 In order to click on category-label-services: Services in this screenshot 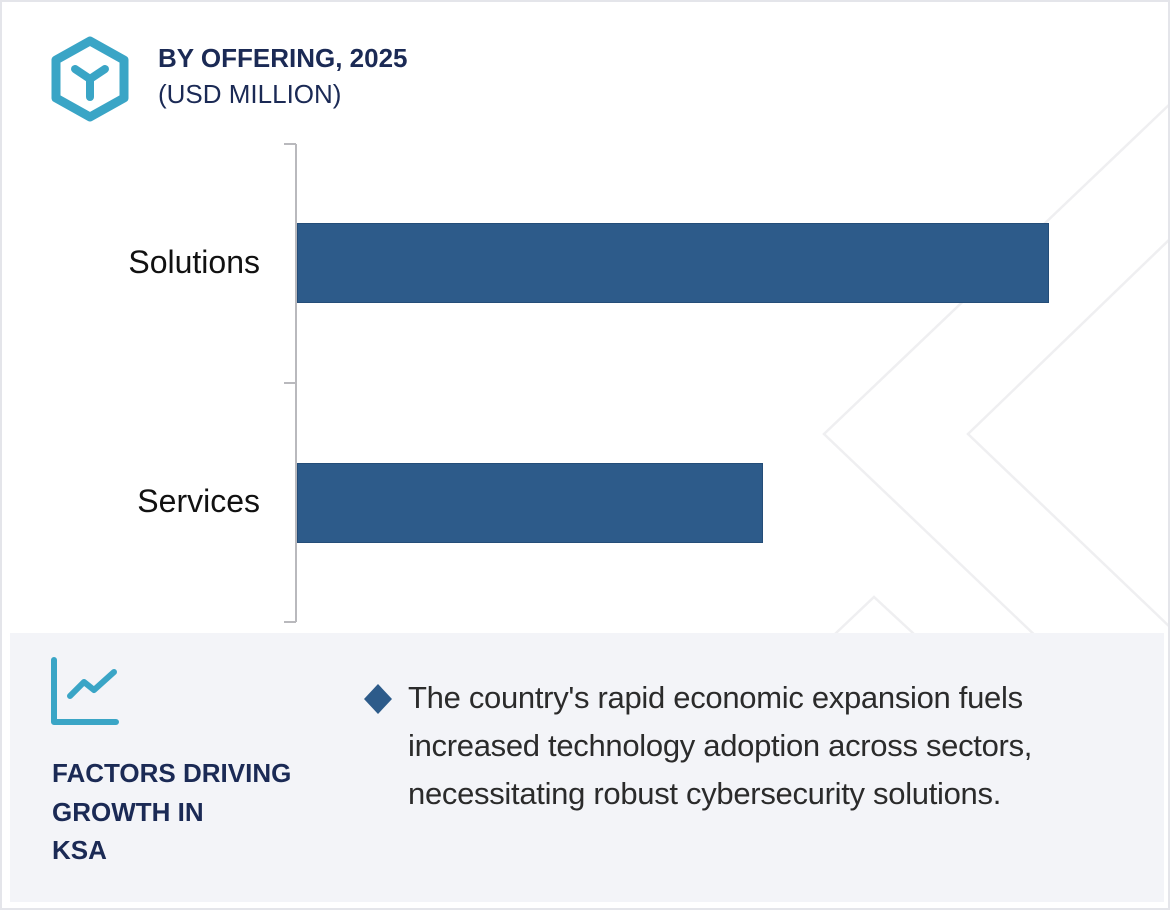, I will do `click(198, 501)`.